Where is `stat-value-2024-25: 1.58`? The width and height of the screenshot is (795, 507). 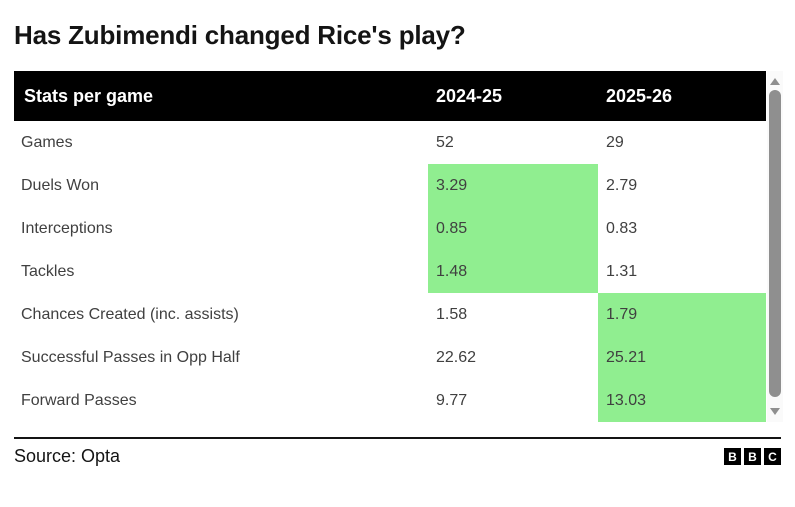
stat-value-2024-25: 1.58 is located at coordinates (452, 314).